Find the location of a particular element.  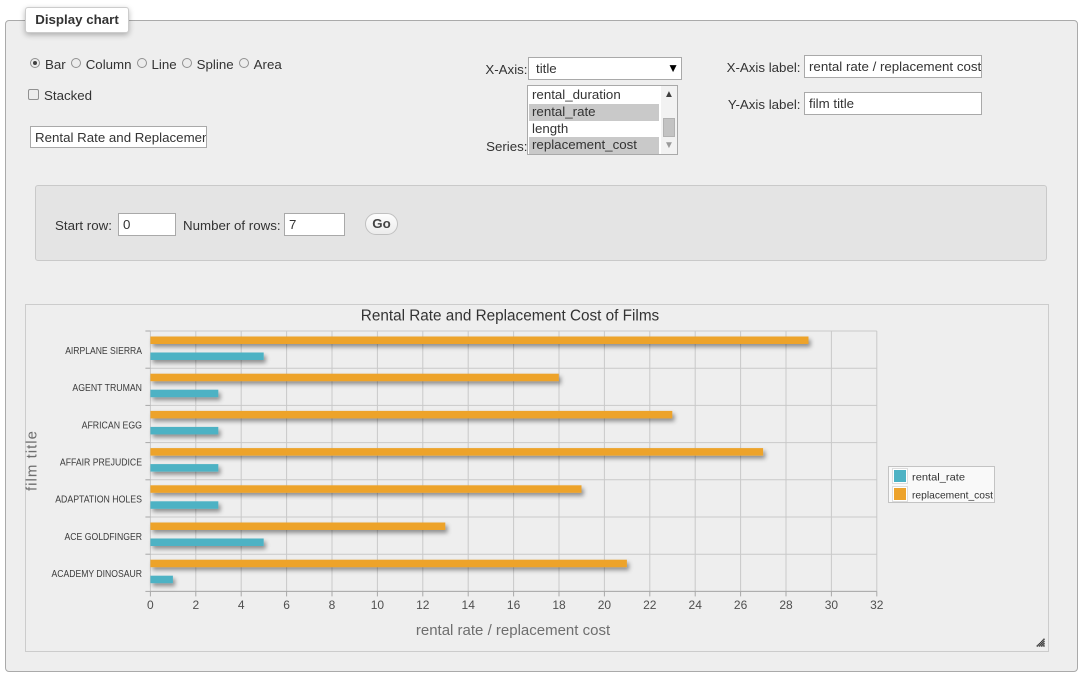

svg-text: replacement_cost is located at coordinates (952, 496).